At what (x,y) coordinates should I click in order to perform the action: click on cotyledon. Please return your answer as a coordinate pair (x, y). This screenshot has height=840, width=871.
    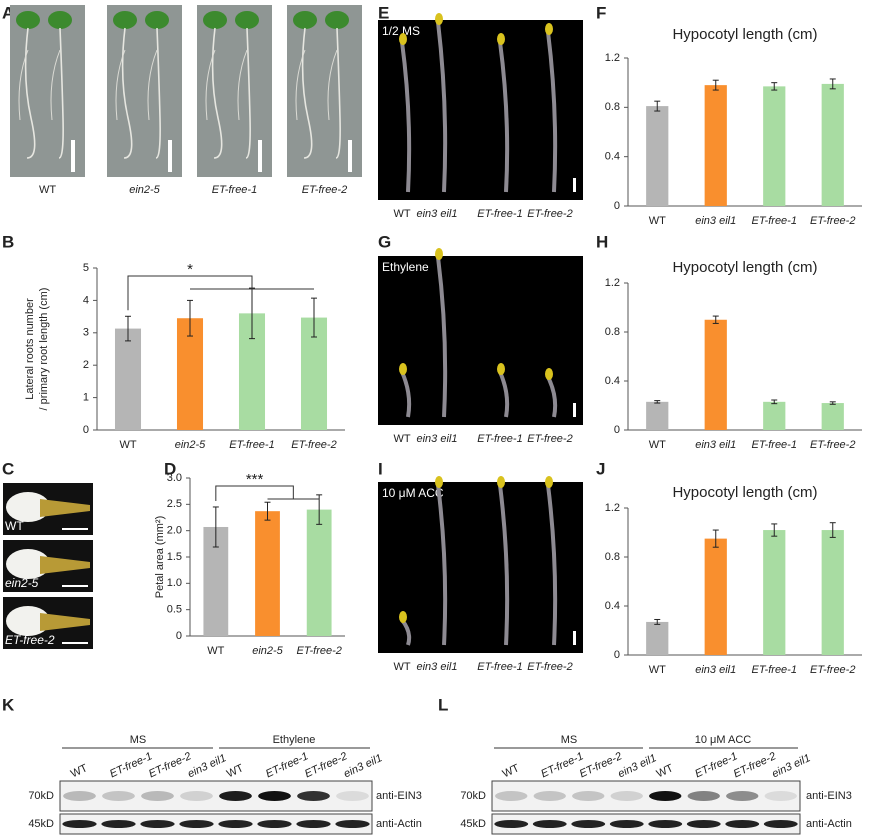
    Looking at the image, I should click on (439, 482).